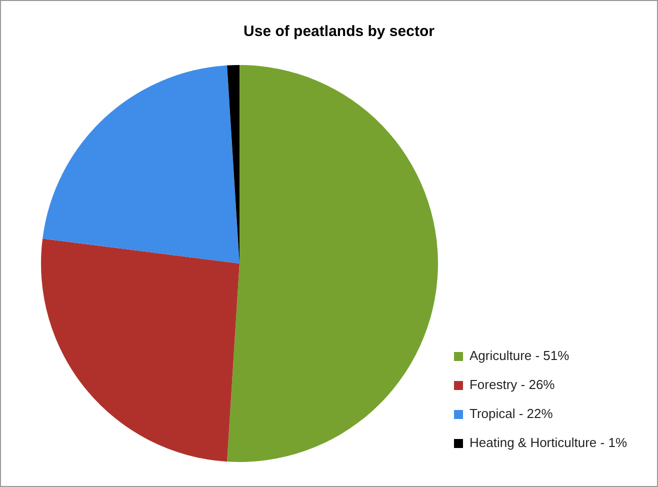 The width and height of the screenshot is (658, 487). What do you see at coordinates (512, 384) in the screenshot?
I see `legend-label: Forestry - 26%` at bounding box center [512, 384].